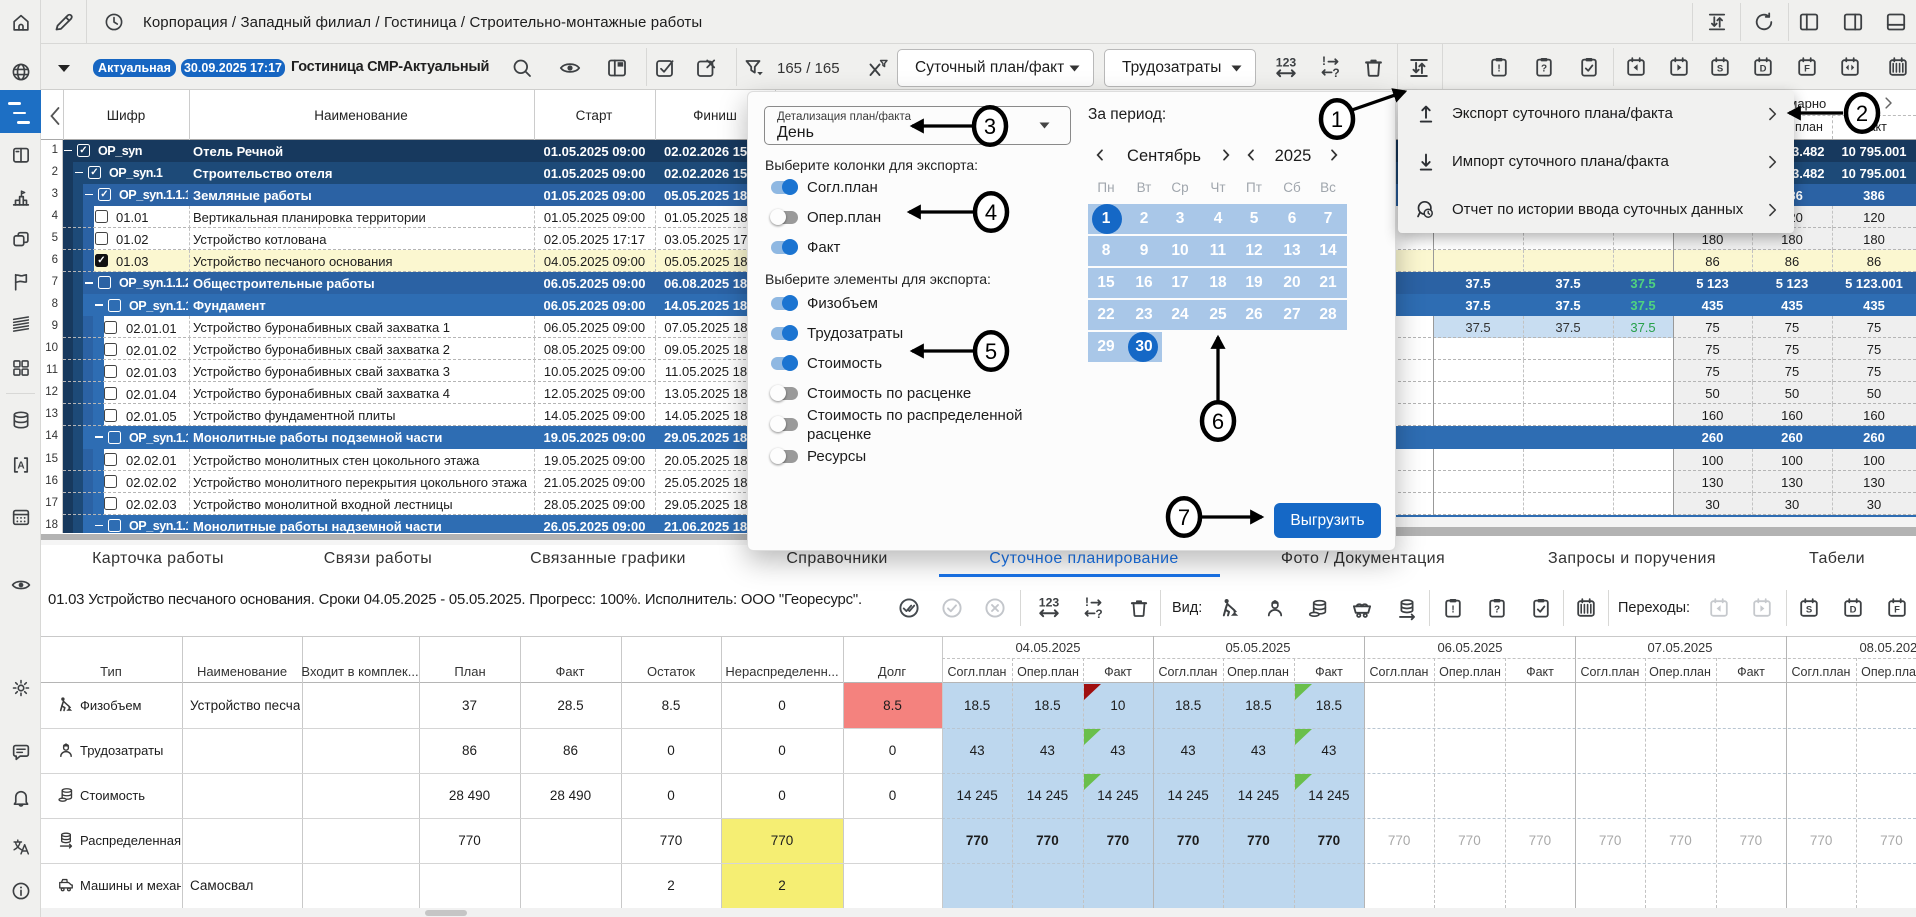 This screenshot has height=917, width=1916. Describe the element at coordinates (990, 126) in the screenshot. I see `svg-text: 3` at that location.